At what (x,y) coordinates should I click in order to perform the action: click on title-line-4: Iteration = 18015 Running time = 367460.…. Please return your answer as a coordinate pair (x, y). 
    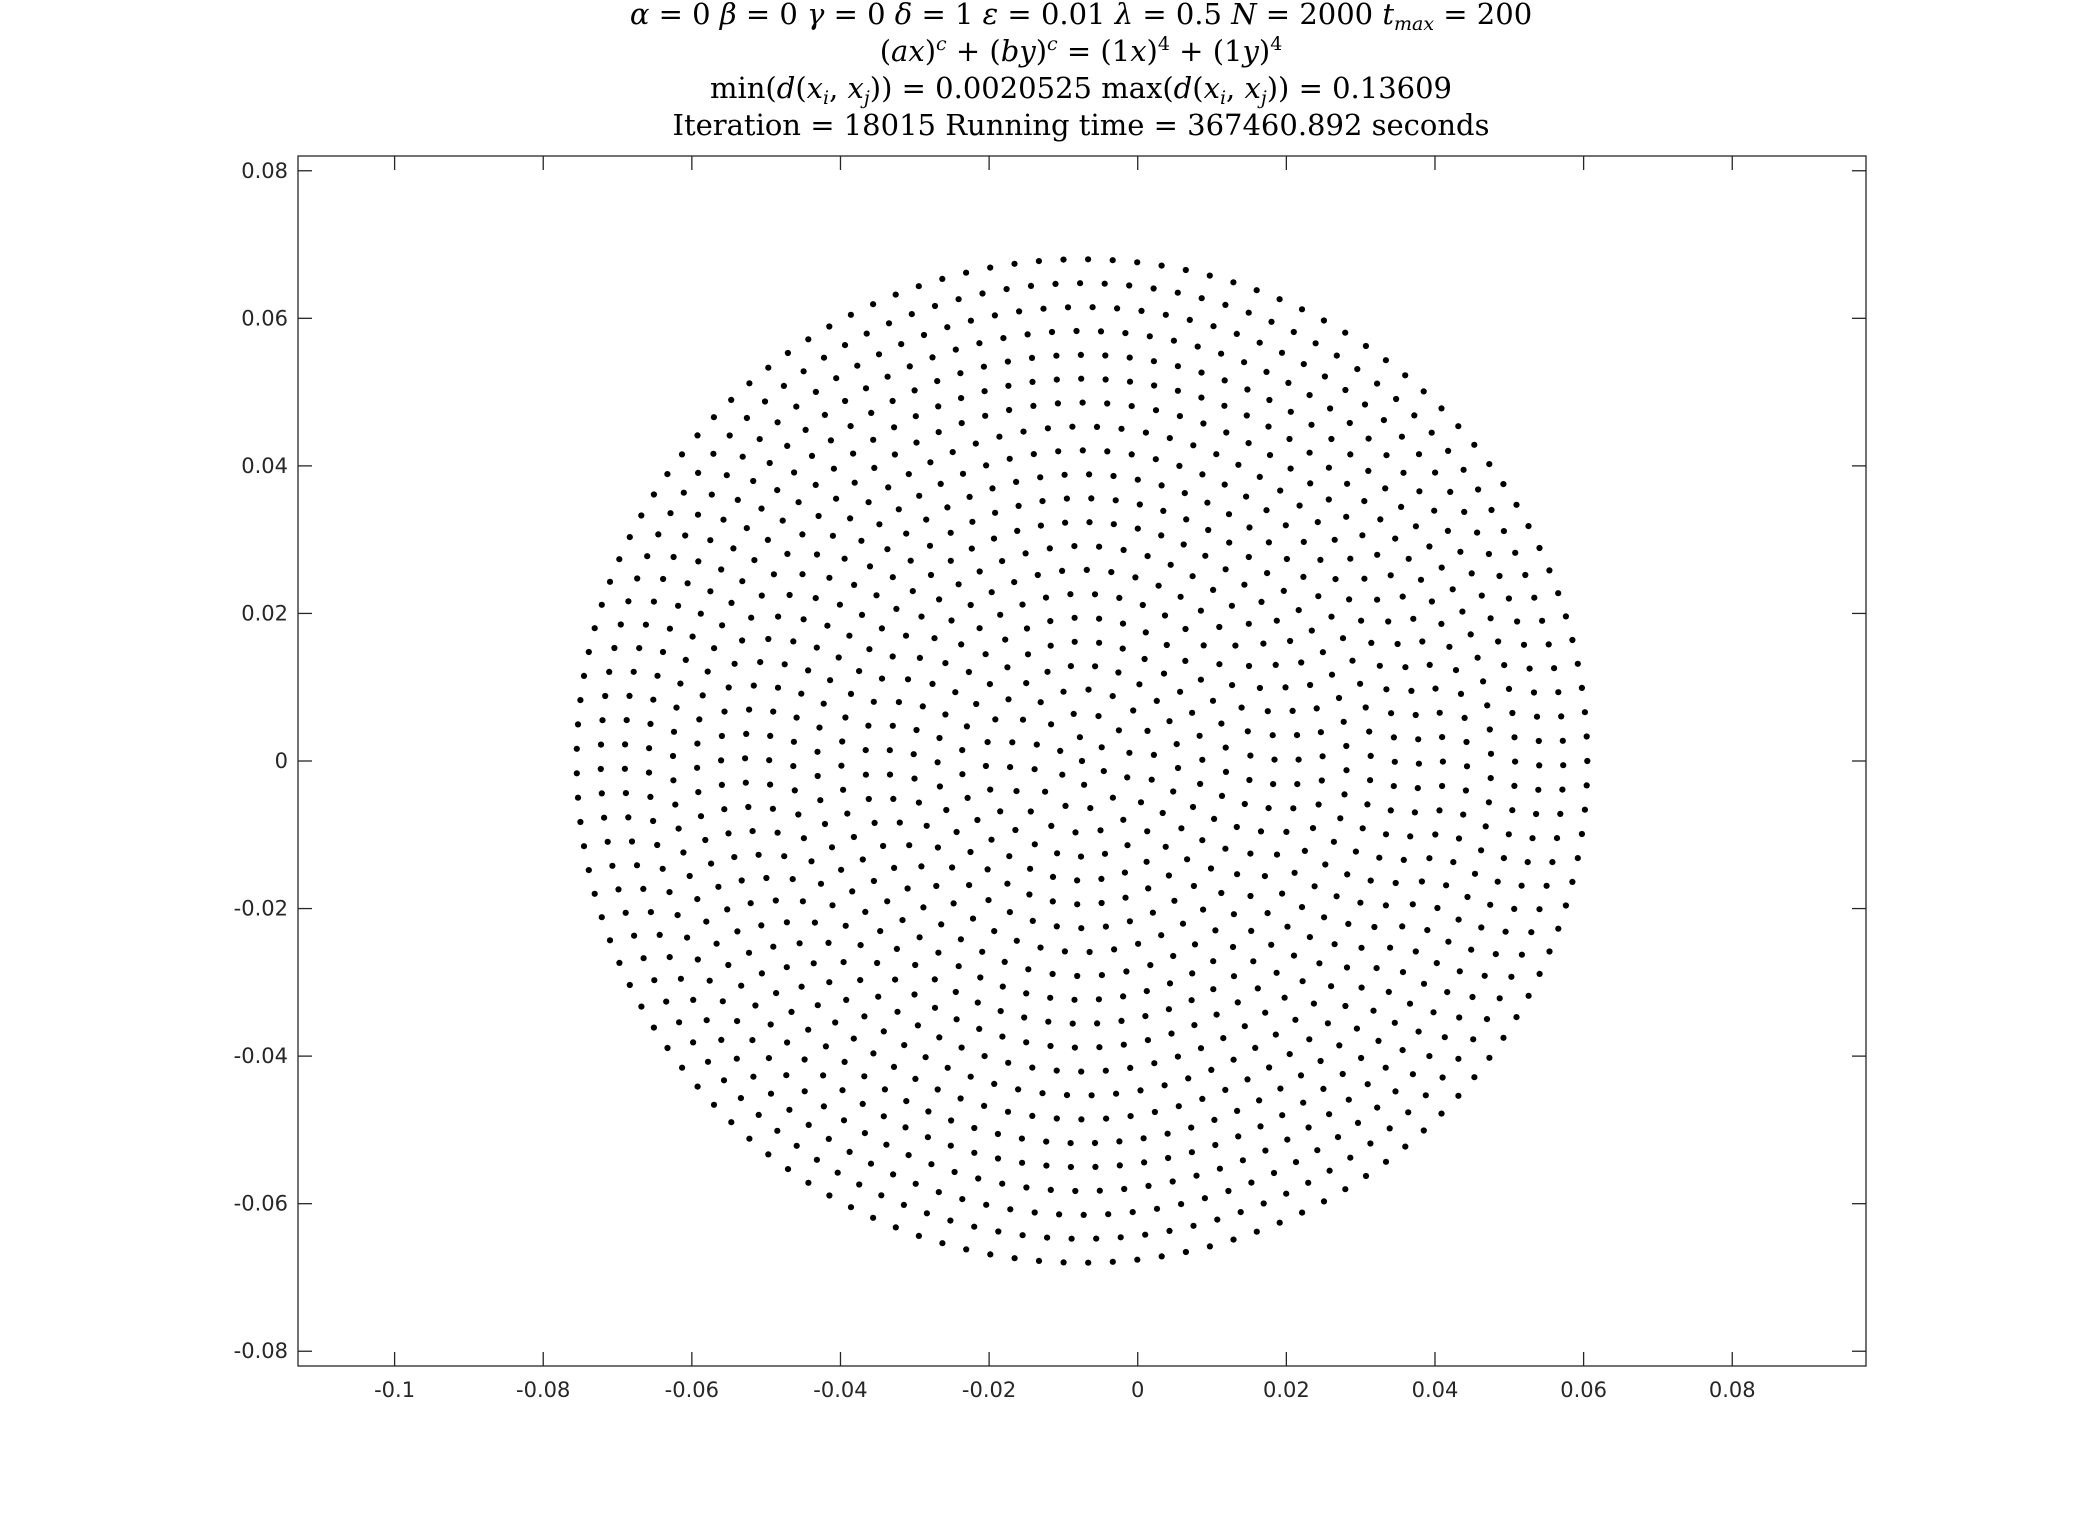
    Looking at the image, I should click on (1081, 125).